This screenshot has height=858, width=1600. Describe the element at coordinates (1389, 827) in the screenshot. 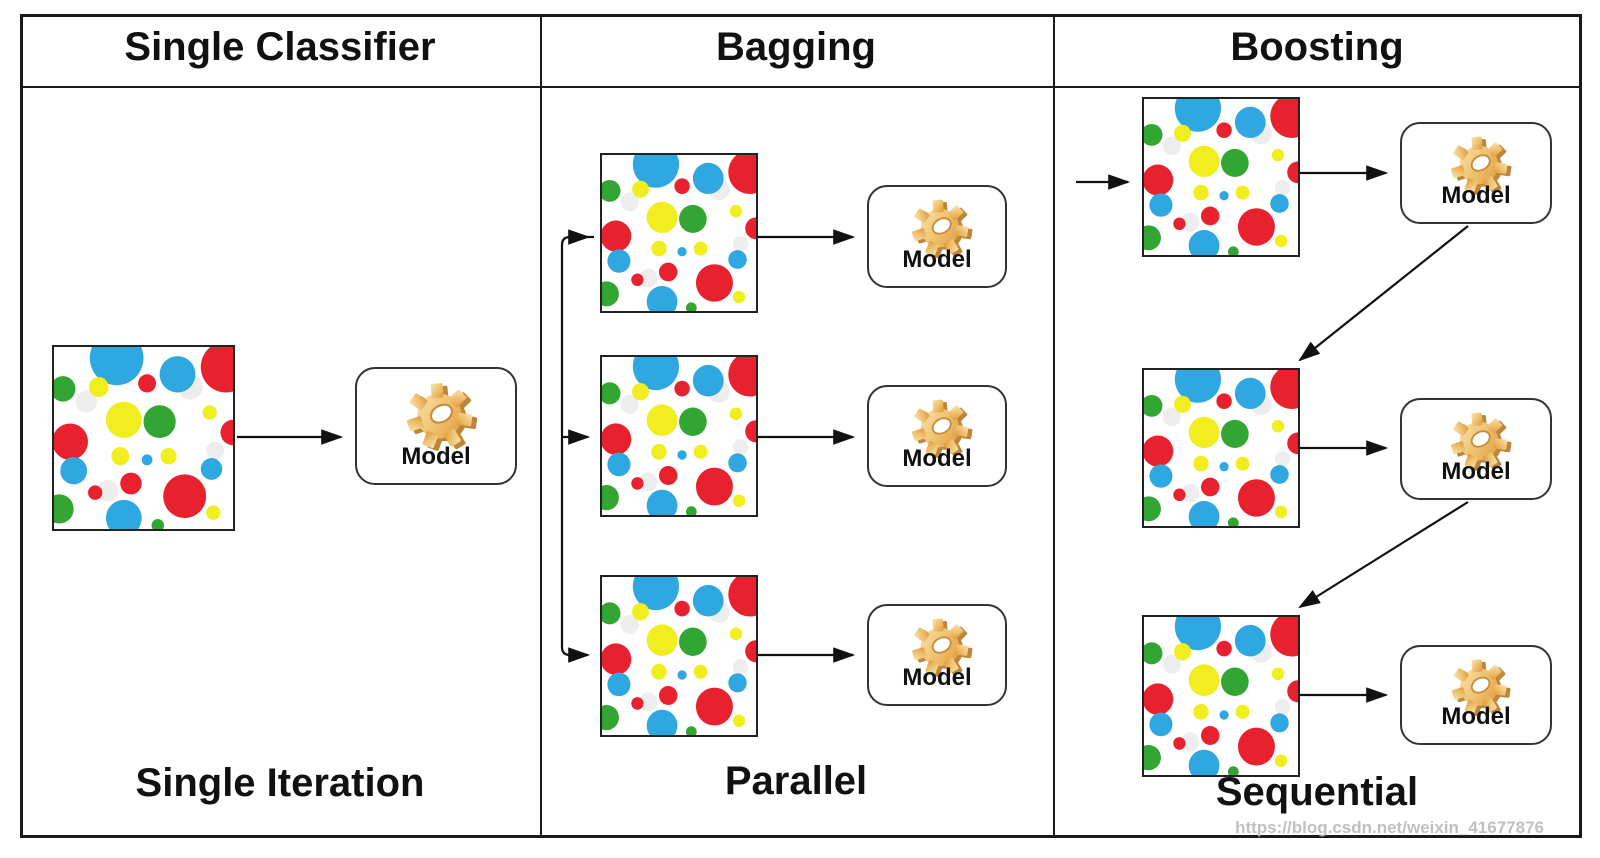

I see `watermark-url: https://blog.csdn.net/weixin_41677876` at that location.